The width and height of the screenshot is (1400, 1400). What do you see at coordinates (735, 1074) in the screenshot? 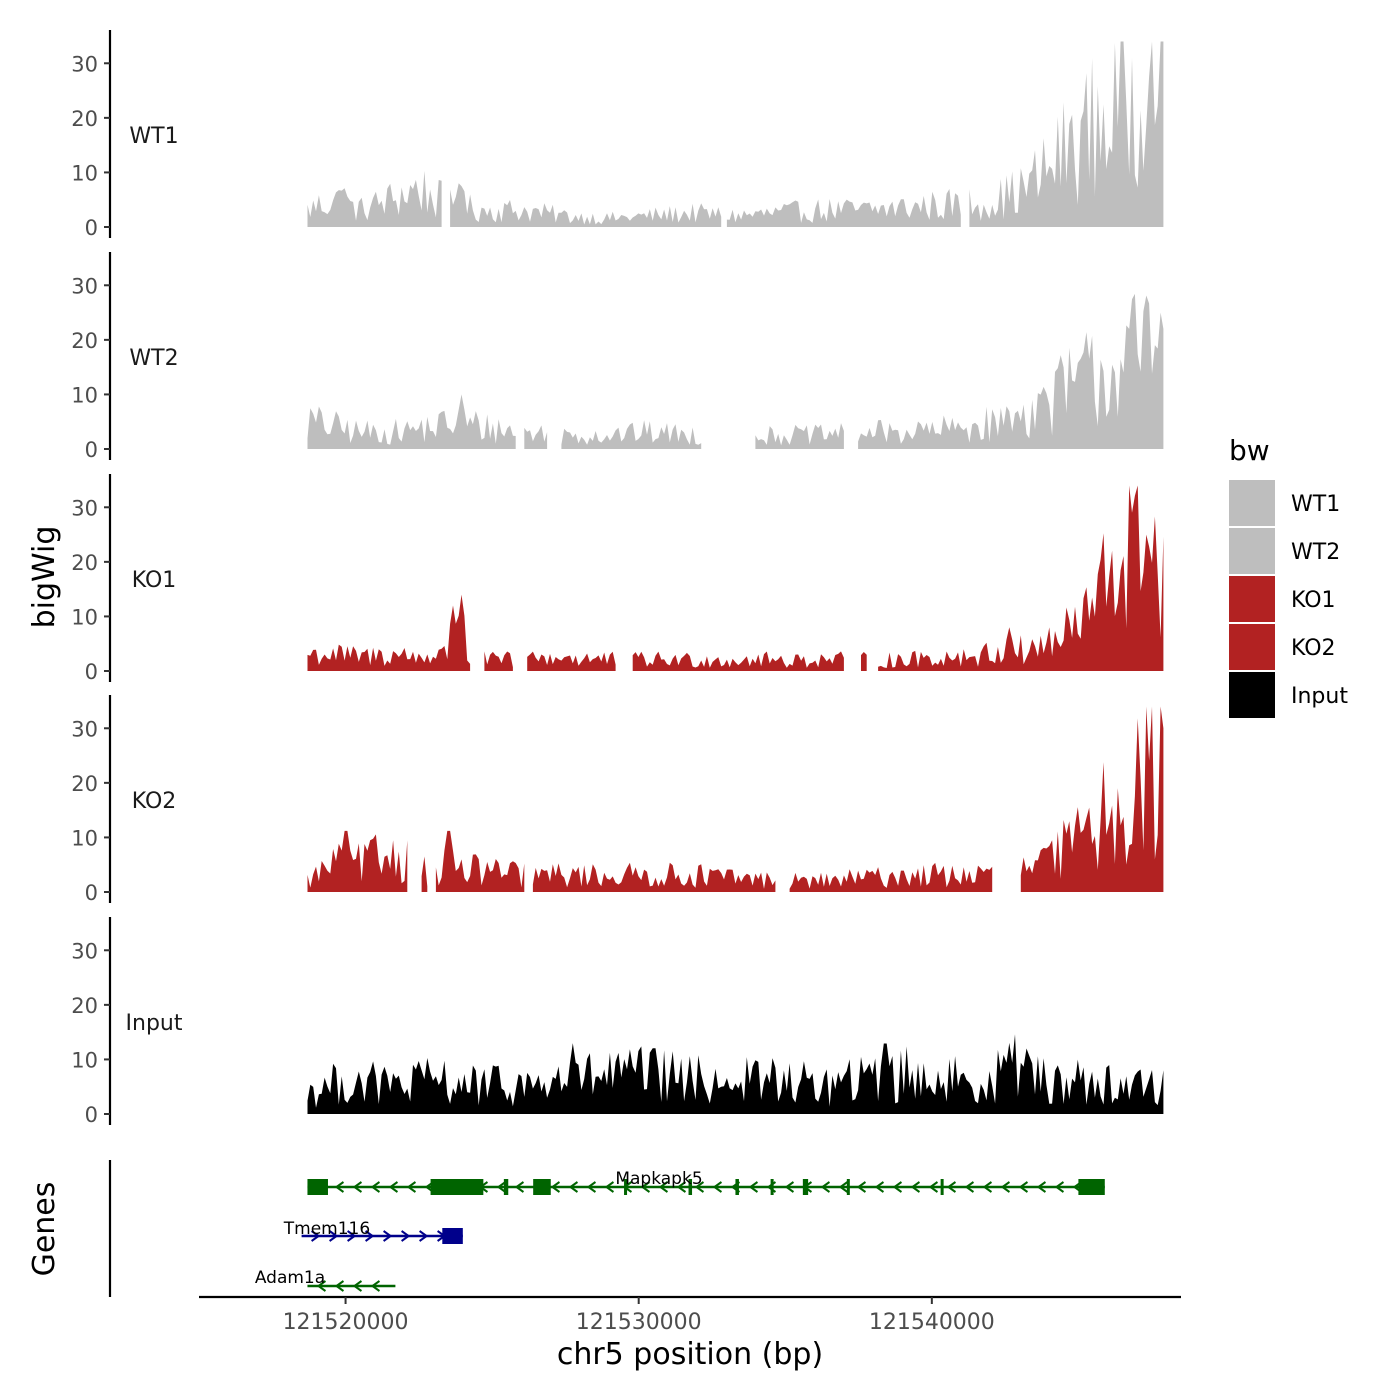
I see `signal-area-input` at bounding box center [735, 1074].